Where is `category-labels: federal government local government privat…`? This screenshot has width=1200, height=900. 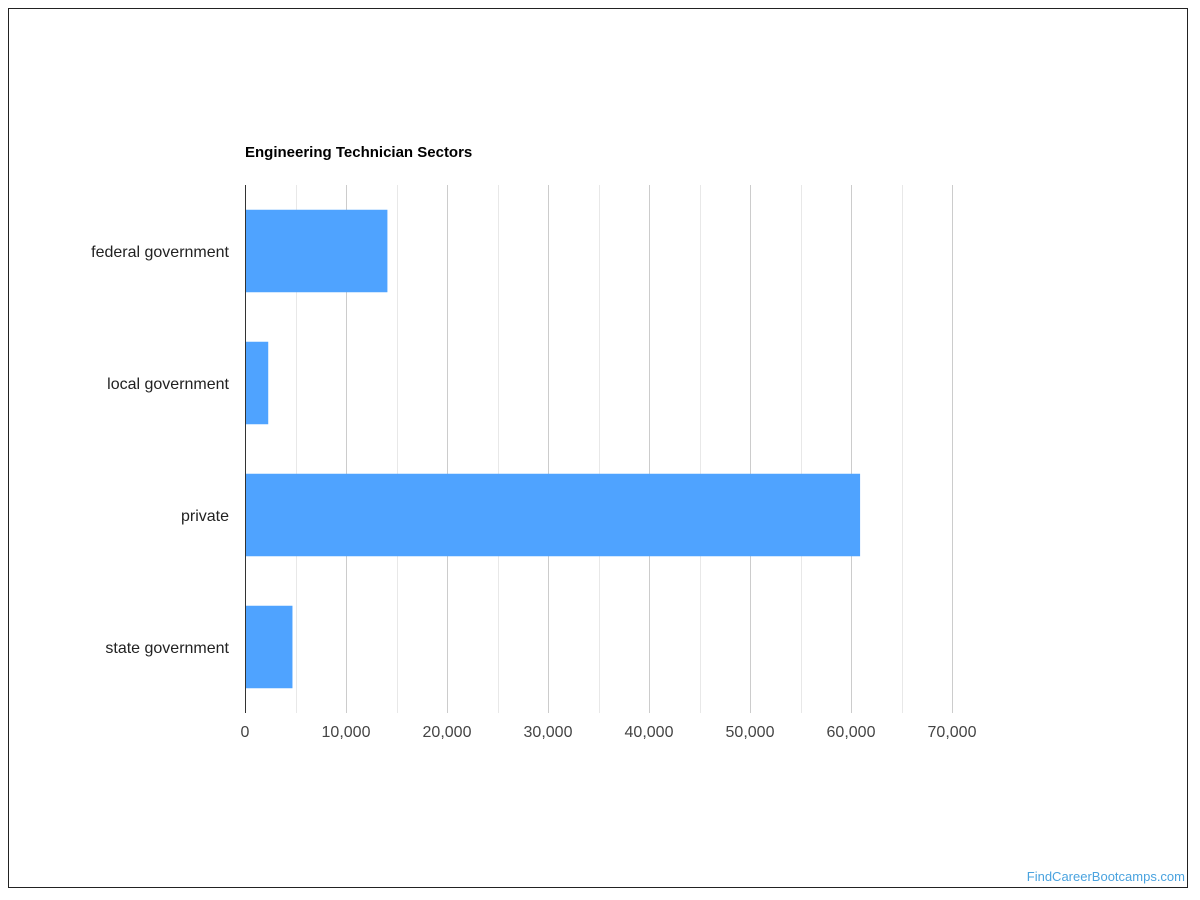
category-labels: federal government local government privat… is located at coordinates (160, 450).